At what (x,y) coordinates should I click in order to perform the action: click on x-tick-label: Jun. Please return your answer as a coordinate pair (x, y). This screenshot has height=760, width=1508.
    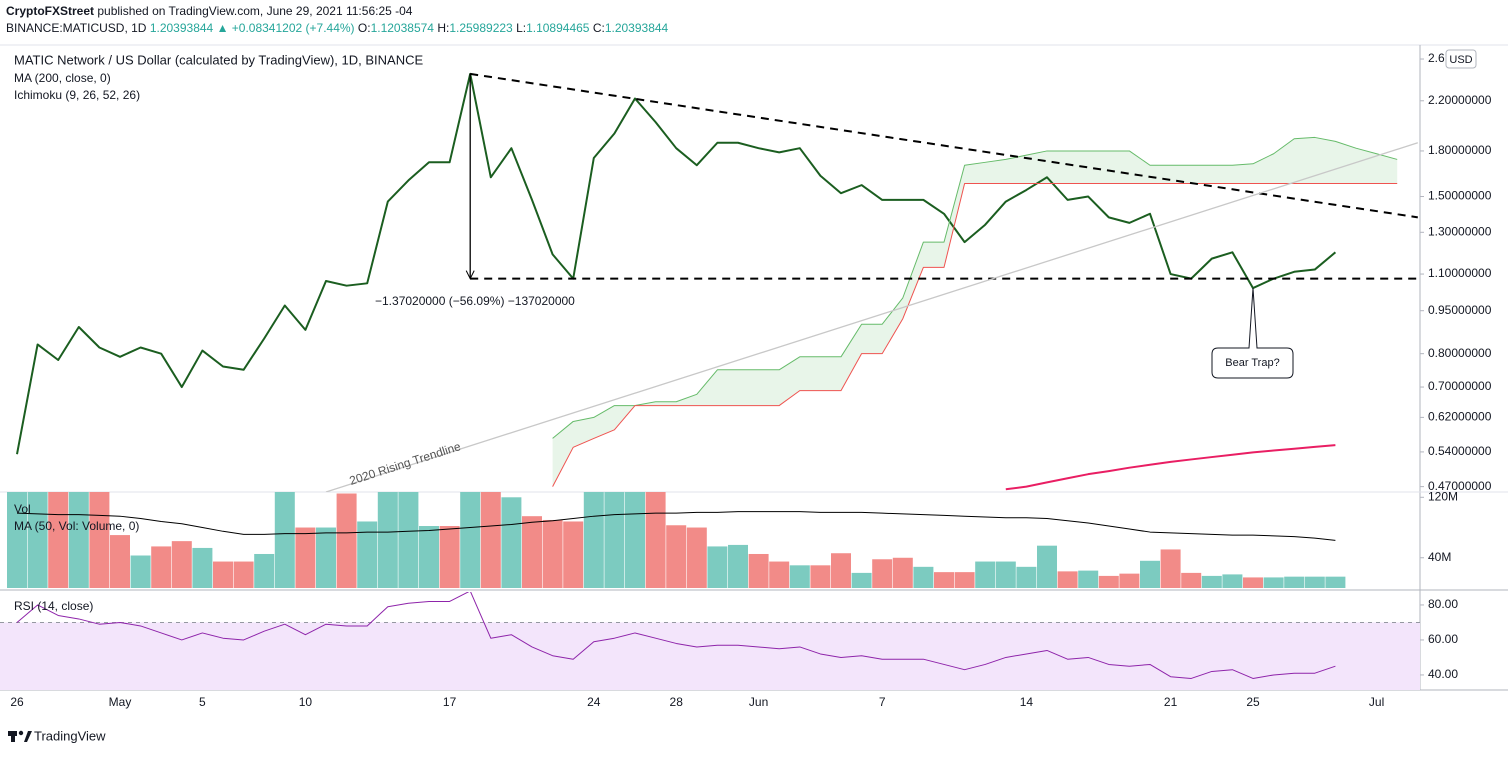
    Looking at the image, I should click on (758, 702).